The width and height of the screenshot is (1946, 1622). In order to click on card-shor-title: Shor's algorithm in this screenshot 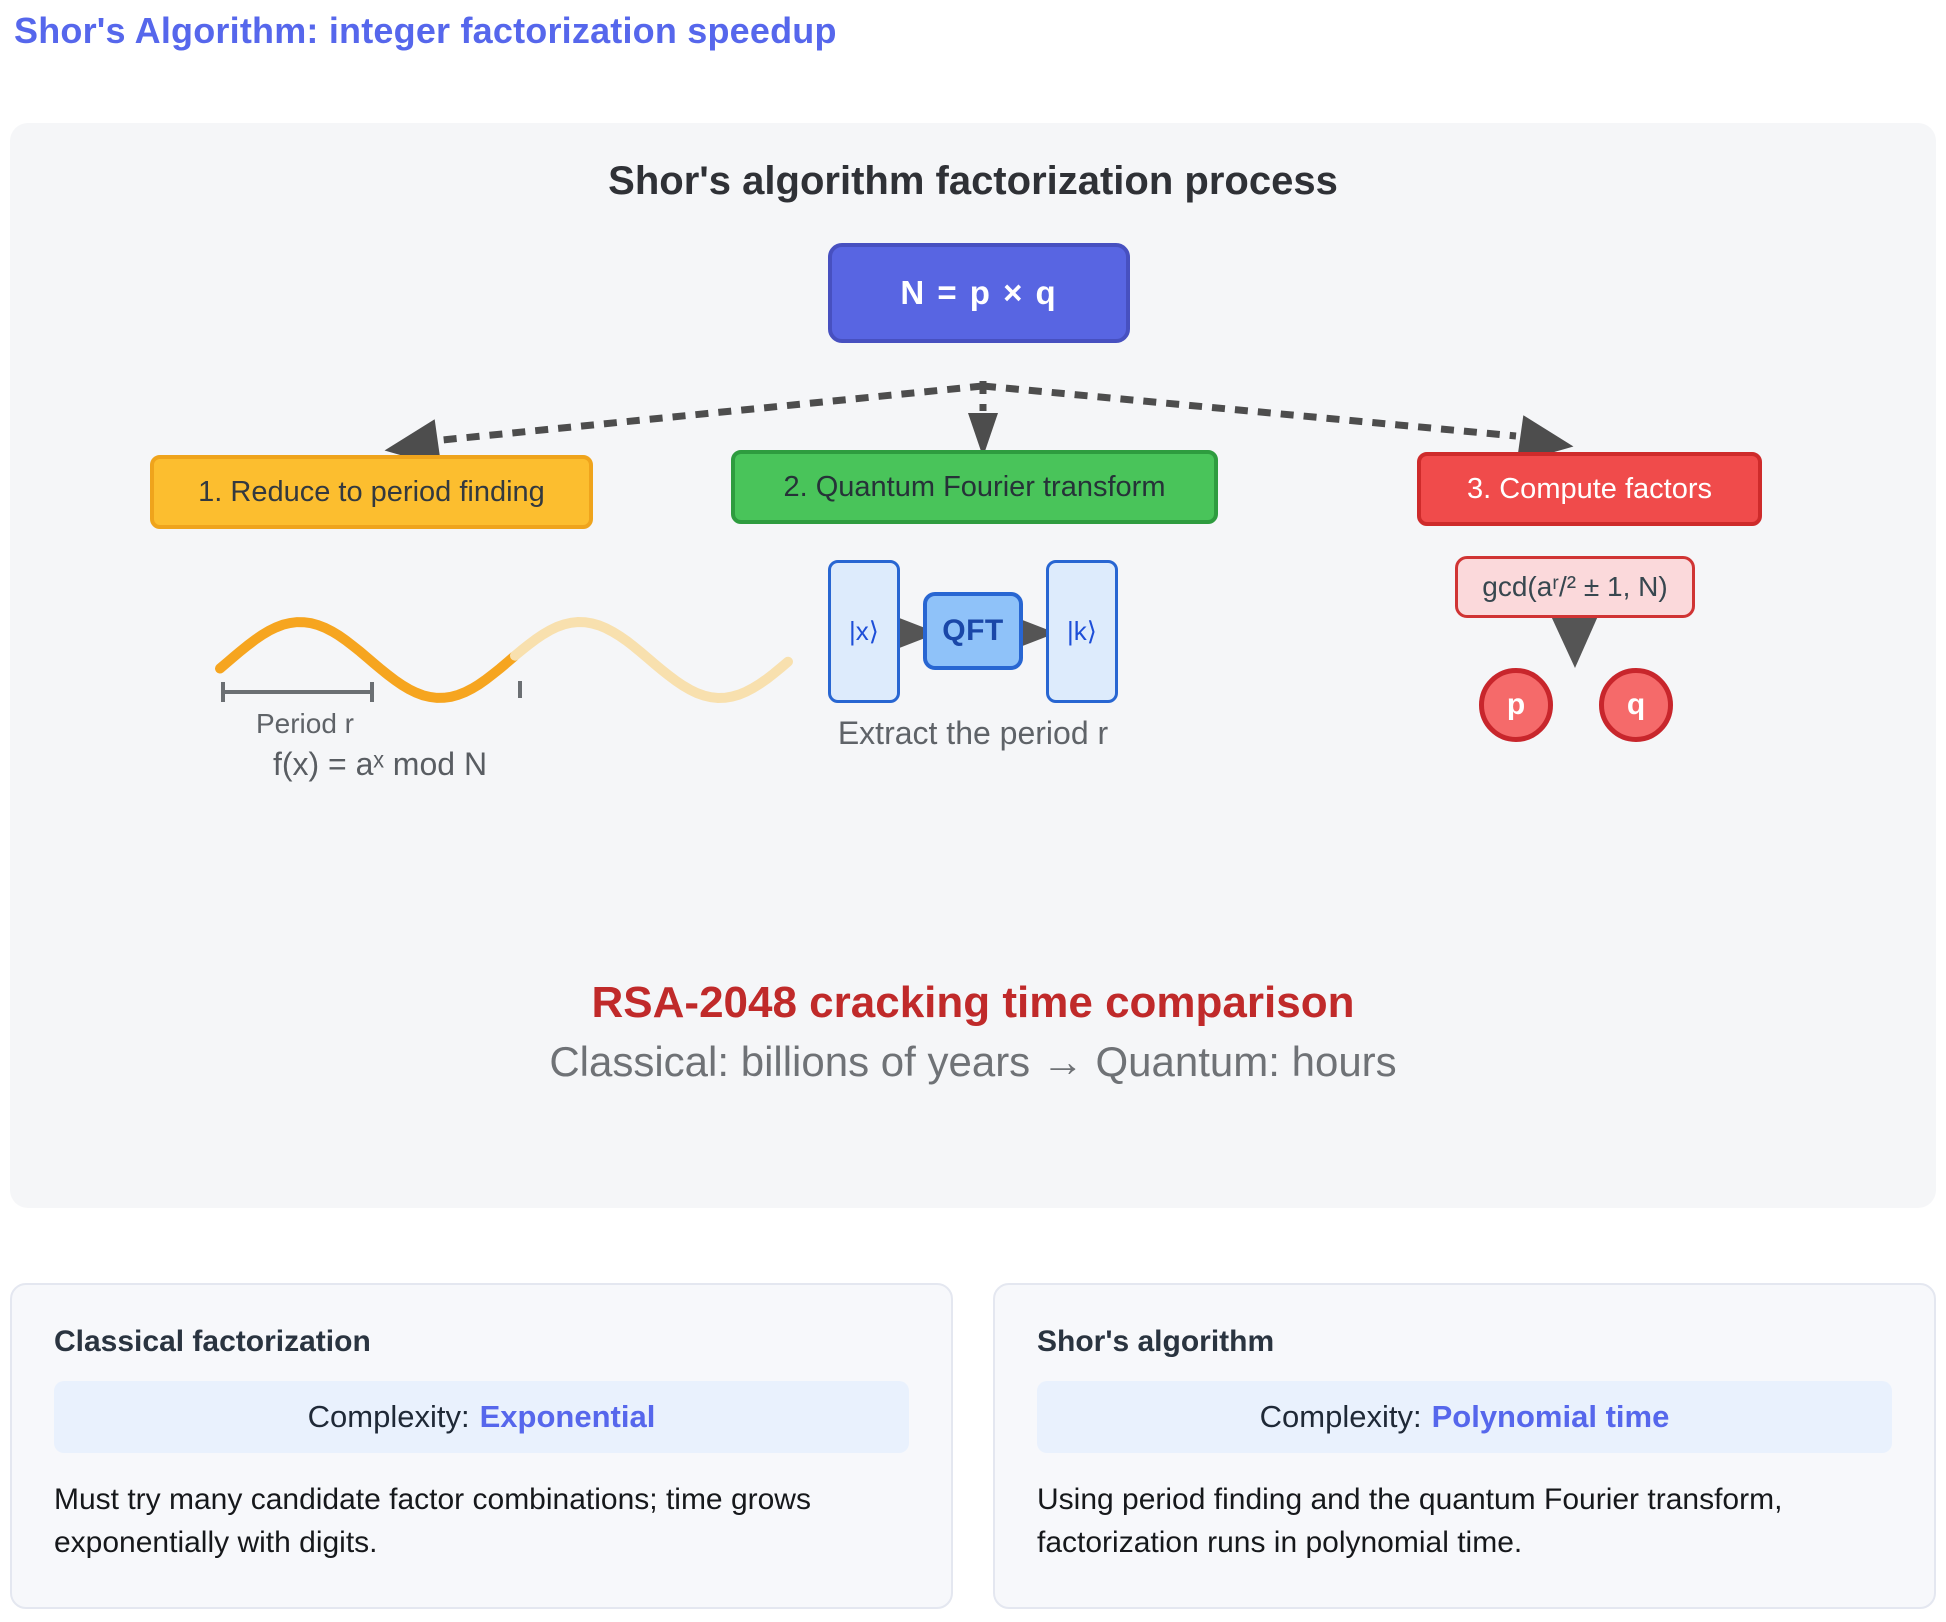, I will do `click(1156, 1341)`.